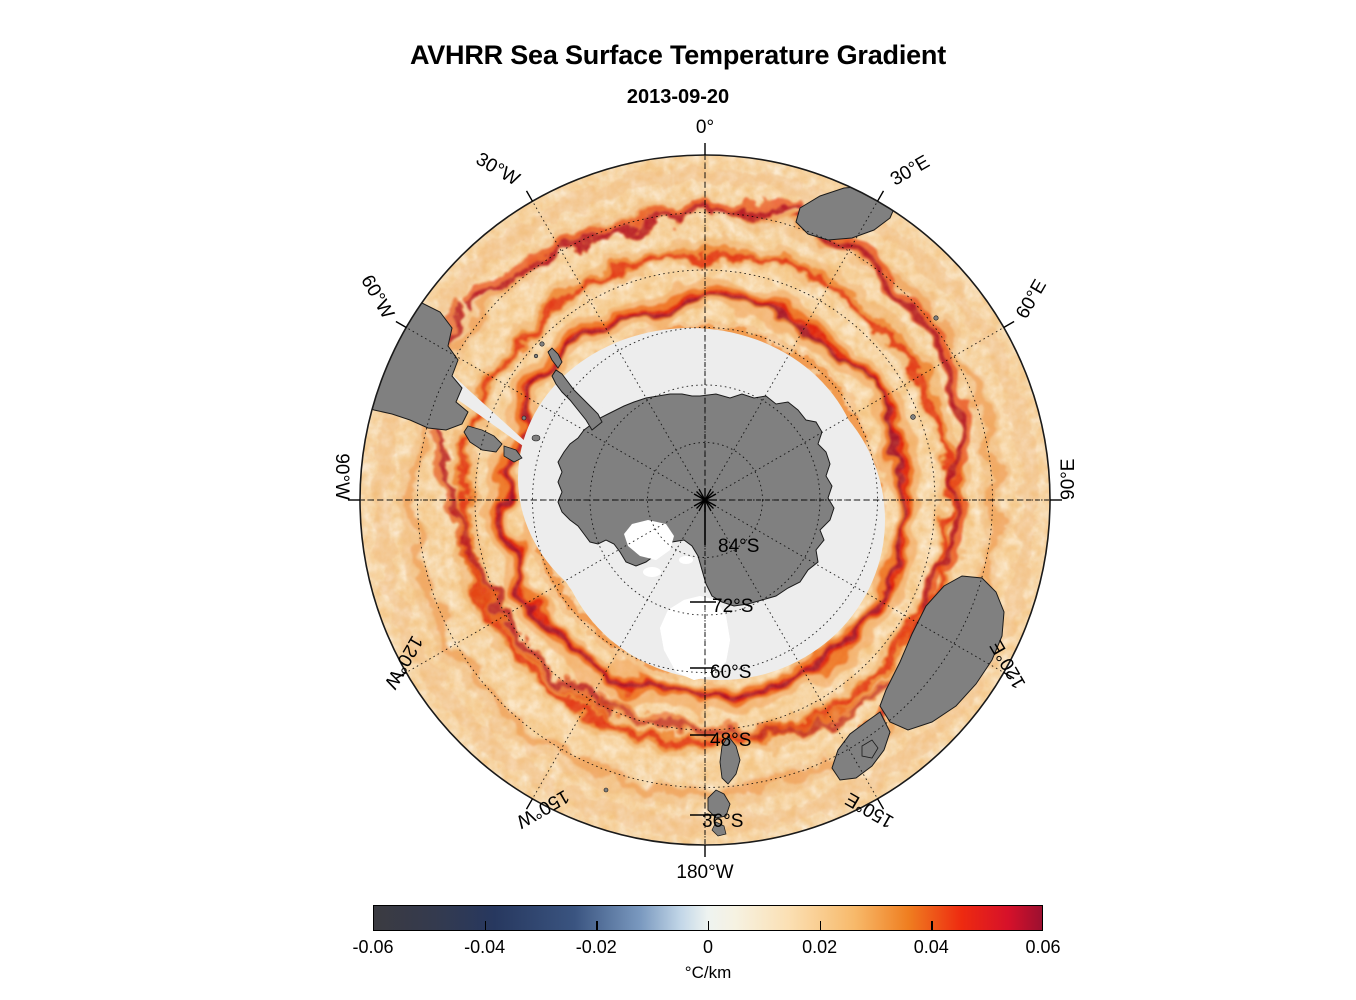 The image size is (1356, 1000). Describe the element at coordinates (708, 972) in the screenshot. I see `colorbar-unit-label: °C/km` at that location.